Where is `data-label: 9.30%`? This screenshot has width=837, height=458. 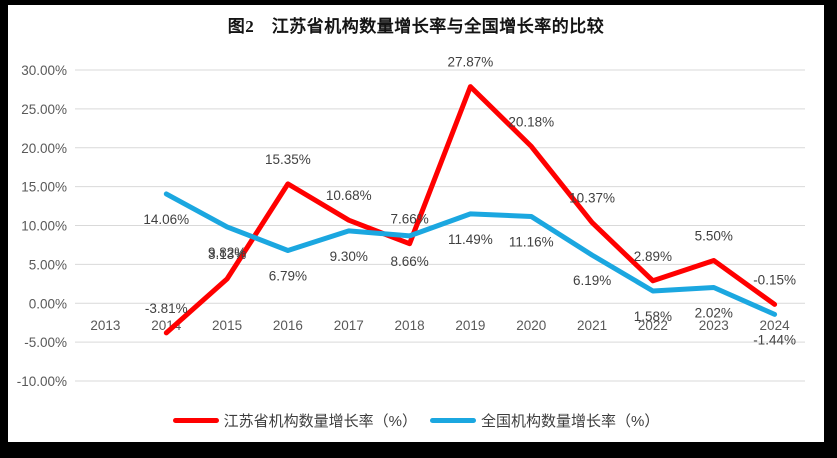 data-label: 9.30% is located at coordinates (349, 256).